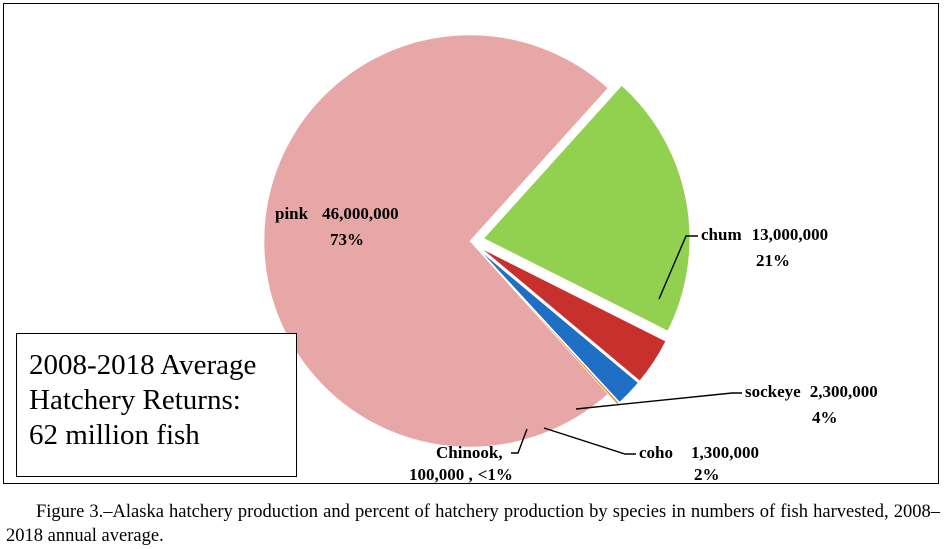  Describe the element at coordinates (339, 226) in the screenshot. I see `pink-label: pink 46,000,000 73%` at that location.